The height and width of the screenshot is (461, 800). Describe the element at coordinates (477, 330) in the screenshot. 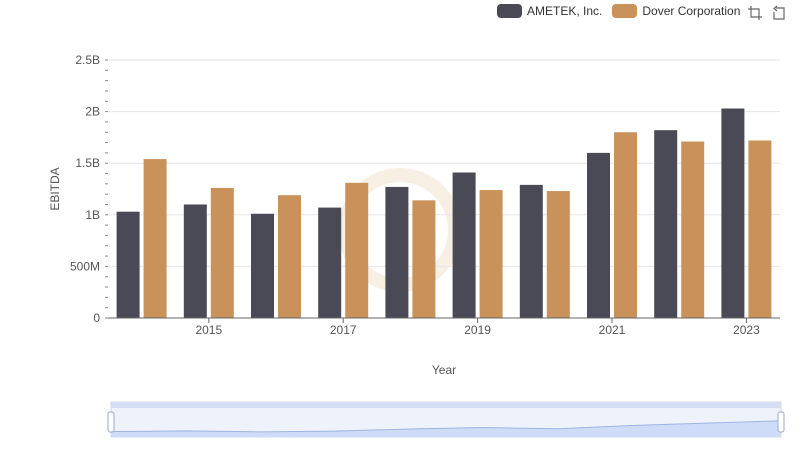

I see `x-tick-label: 2019` at that location.